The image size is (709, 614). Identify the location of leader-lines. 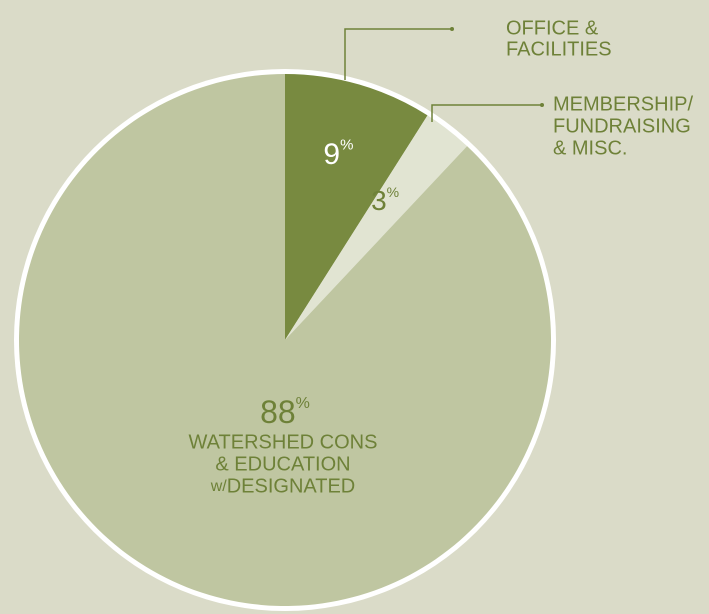
(444, 74).